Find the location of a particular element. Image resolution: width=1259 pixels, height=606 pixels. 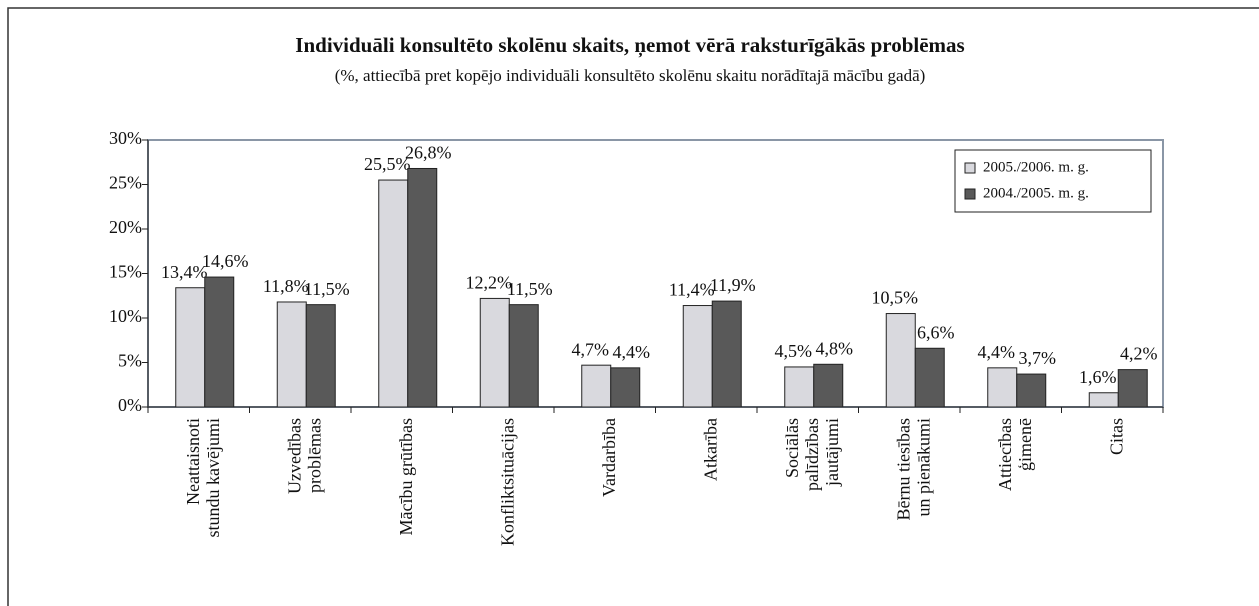

y-tick-label: 30% is located at coordinates (125, 138).